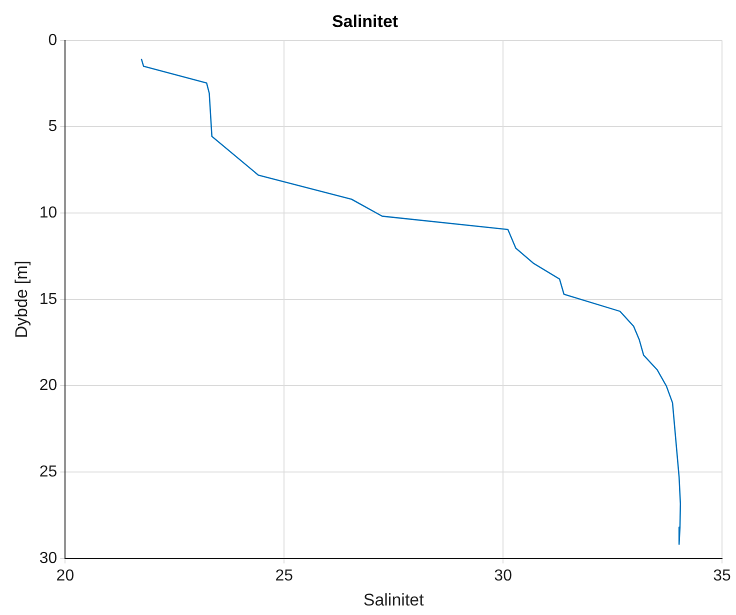  I want to click on y-tick-label: 20, so click(48, 385).